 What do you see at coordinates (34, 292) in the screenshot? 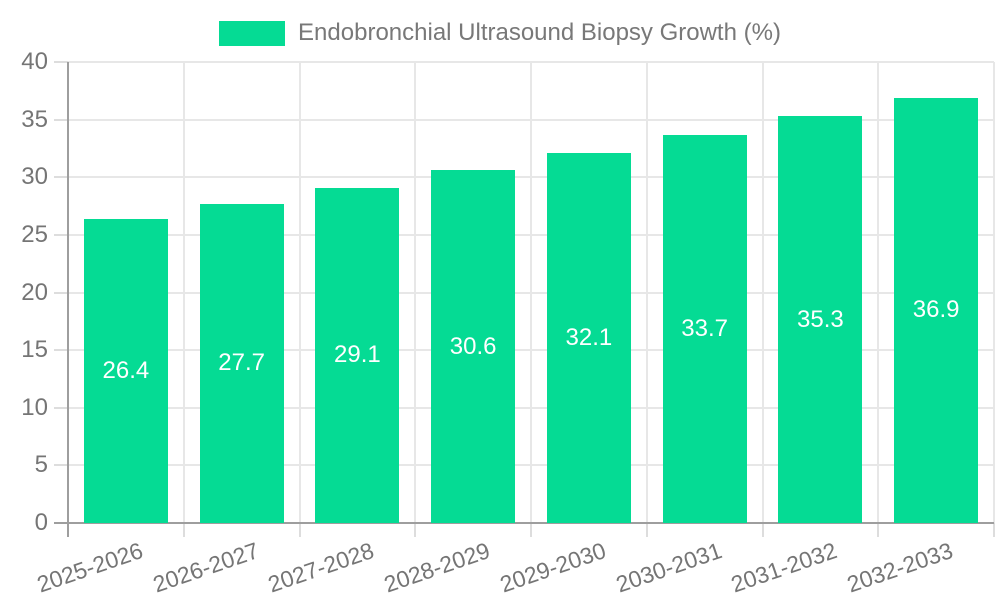
I see `y-axis-tick-label: 20` at bounding box center [34, 292].